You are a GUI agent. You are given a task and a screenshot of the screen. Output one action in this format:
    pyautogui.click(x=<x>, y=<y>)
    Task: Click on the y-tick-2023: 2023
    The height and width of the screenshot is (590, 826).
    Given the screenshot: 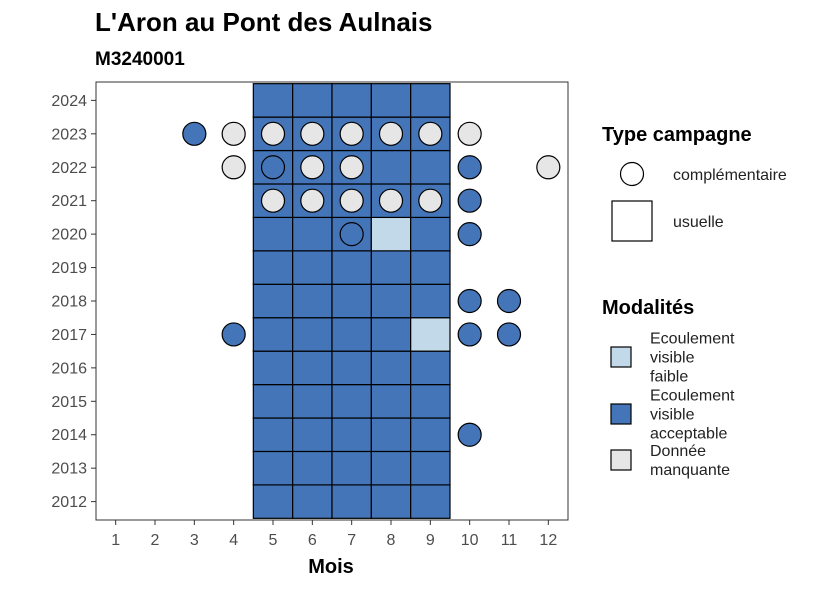 What is the action you would take?
    pyautogui.click(x=69, y=134)
    